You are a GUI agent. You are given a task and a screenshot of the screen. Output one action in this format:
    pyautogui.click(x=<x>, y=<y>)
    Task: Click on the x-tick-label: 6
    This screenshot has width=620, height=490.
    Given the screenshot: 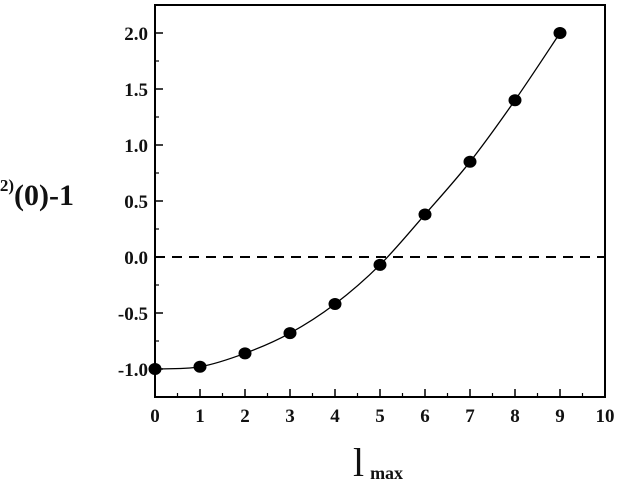 What is the action you would take?
    pyautogui.click(x=425, y=416)
    